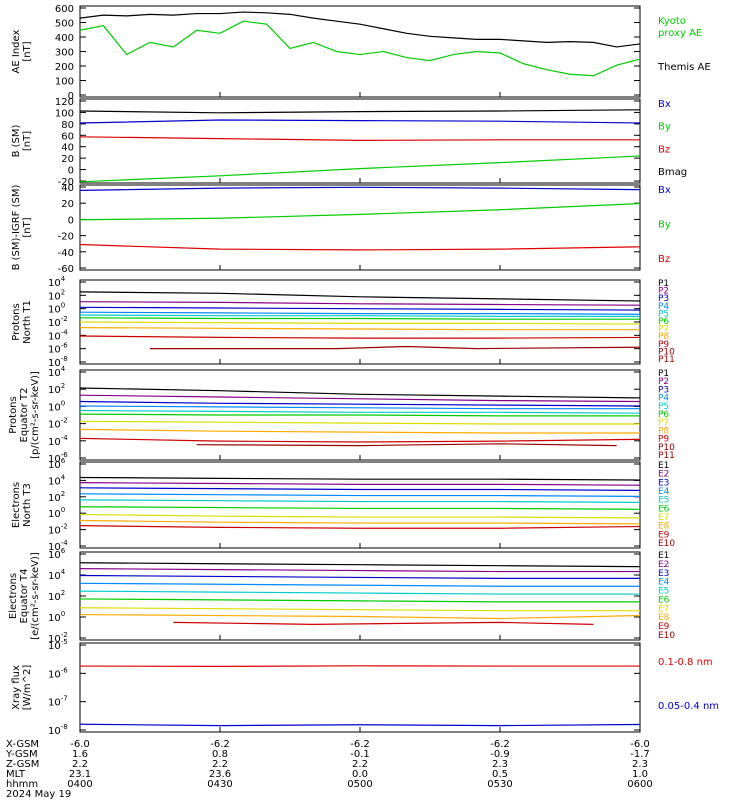  What do you see at coordinates (56, 406) in the screenshot?
I see `y-tick-label-pet2: 10⁰` at bounding box center [56, 406].